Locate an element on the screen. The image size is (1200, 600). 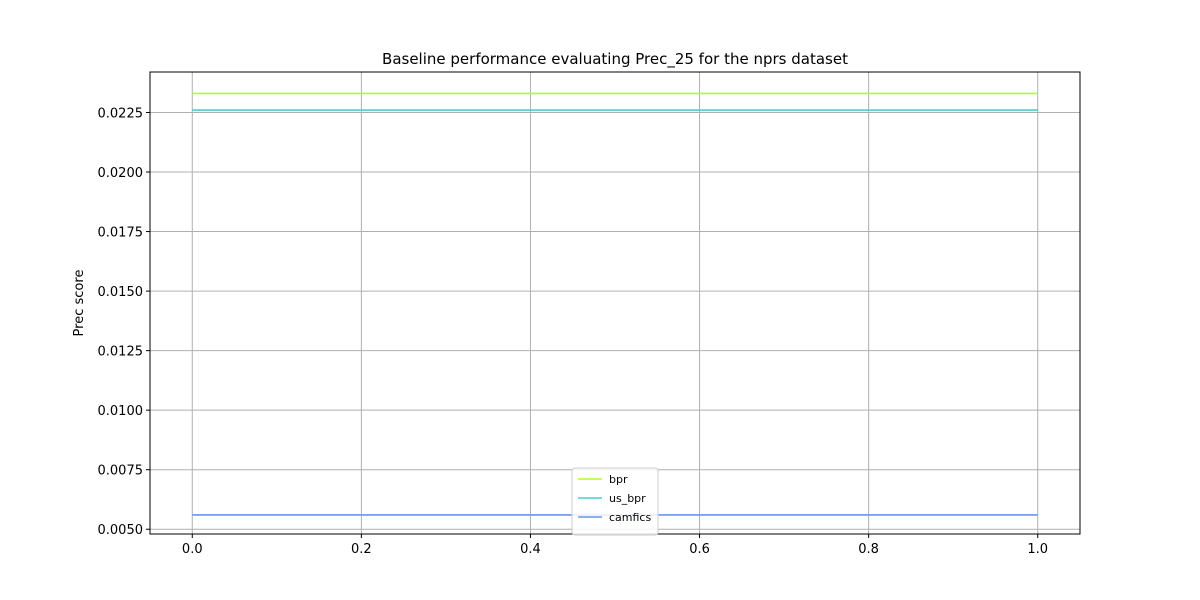
x-tick-label: 1.0 is located at coordinates (1037, 549).